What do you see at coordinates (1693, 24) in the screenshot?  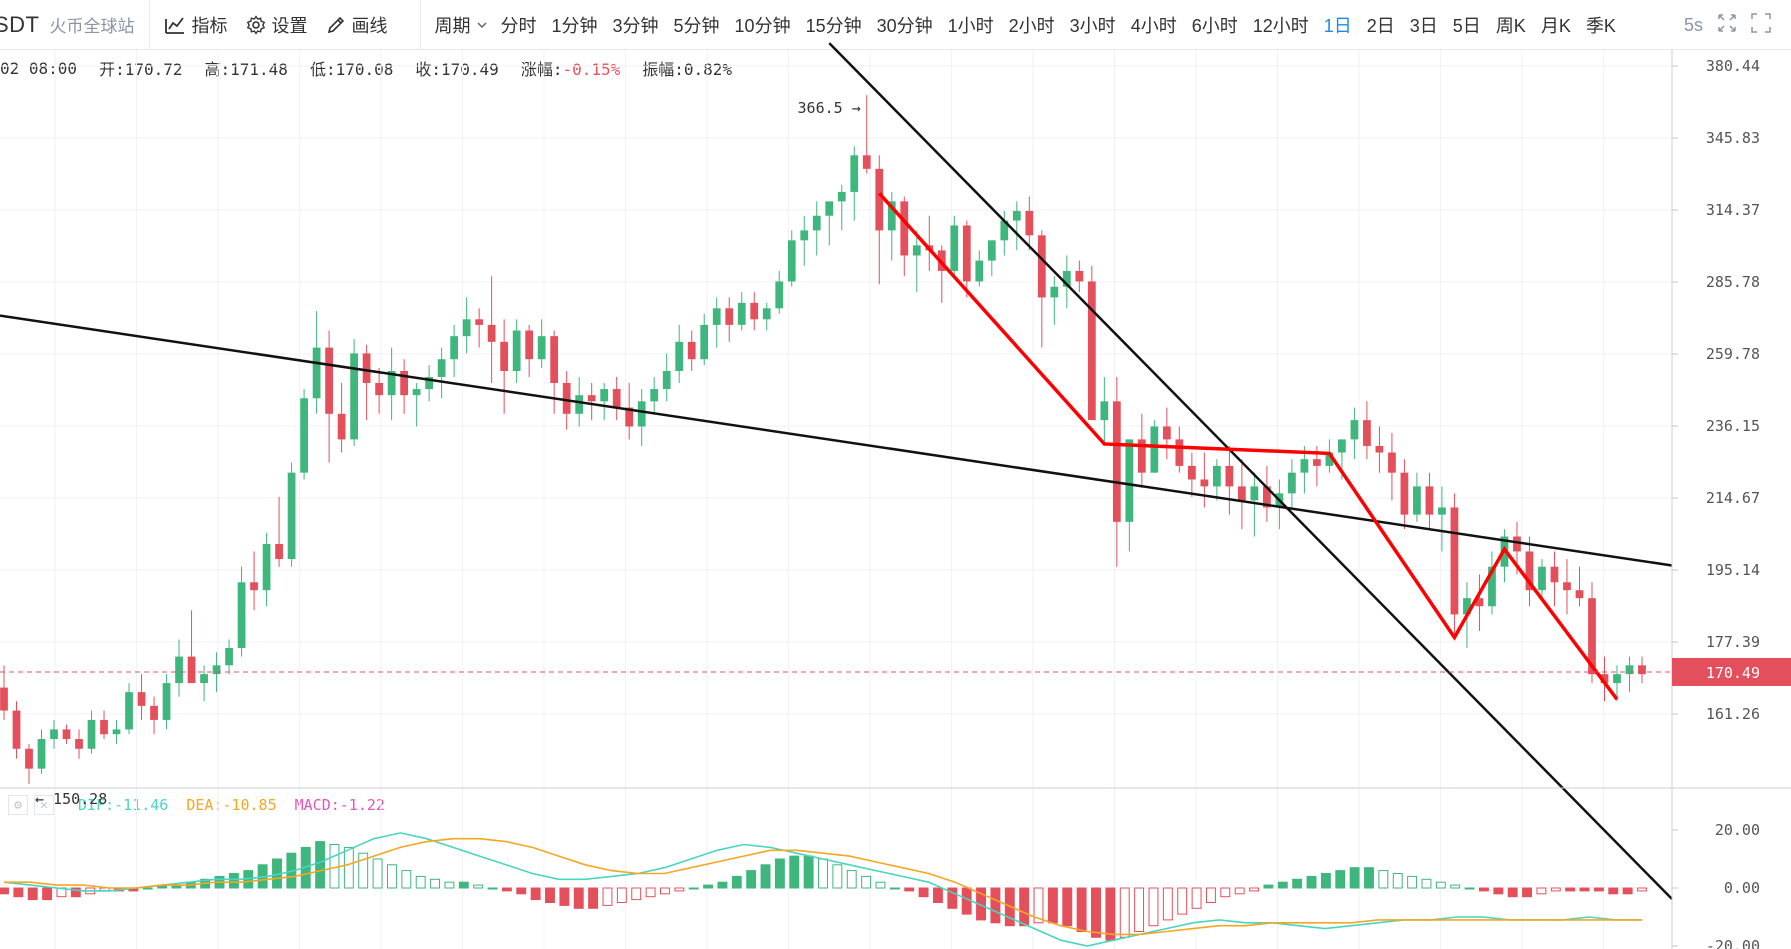 I see `refresh-interval: 5s` at bounding box center [1693, 24].